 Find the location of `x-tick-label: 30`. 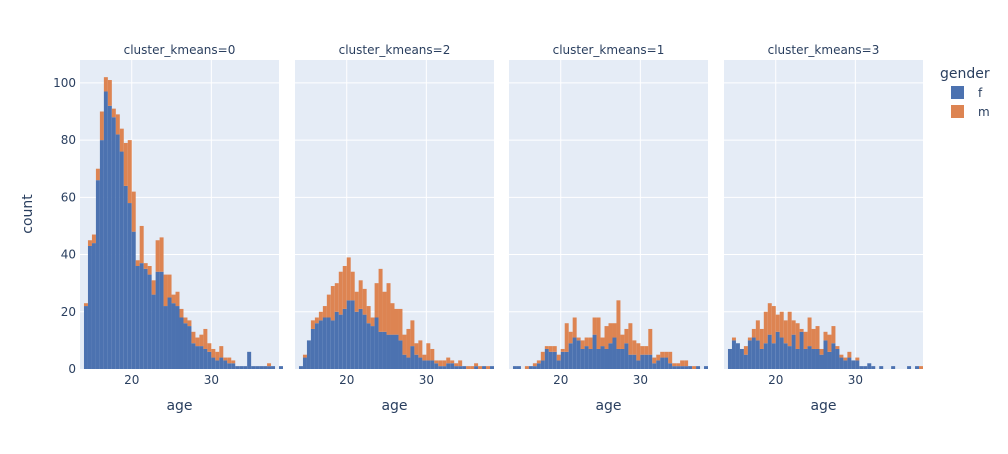

x-tick-label: 30 is located at coordinates (211, 380).